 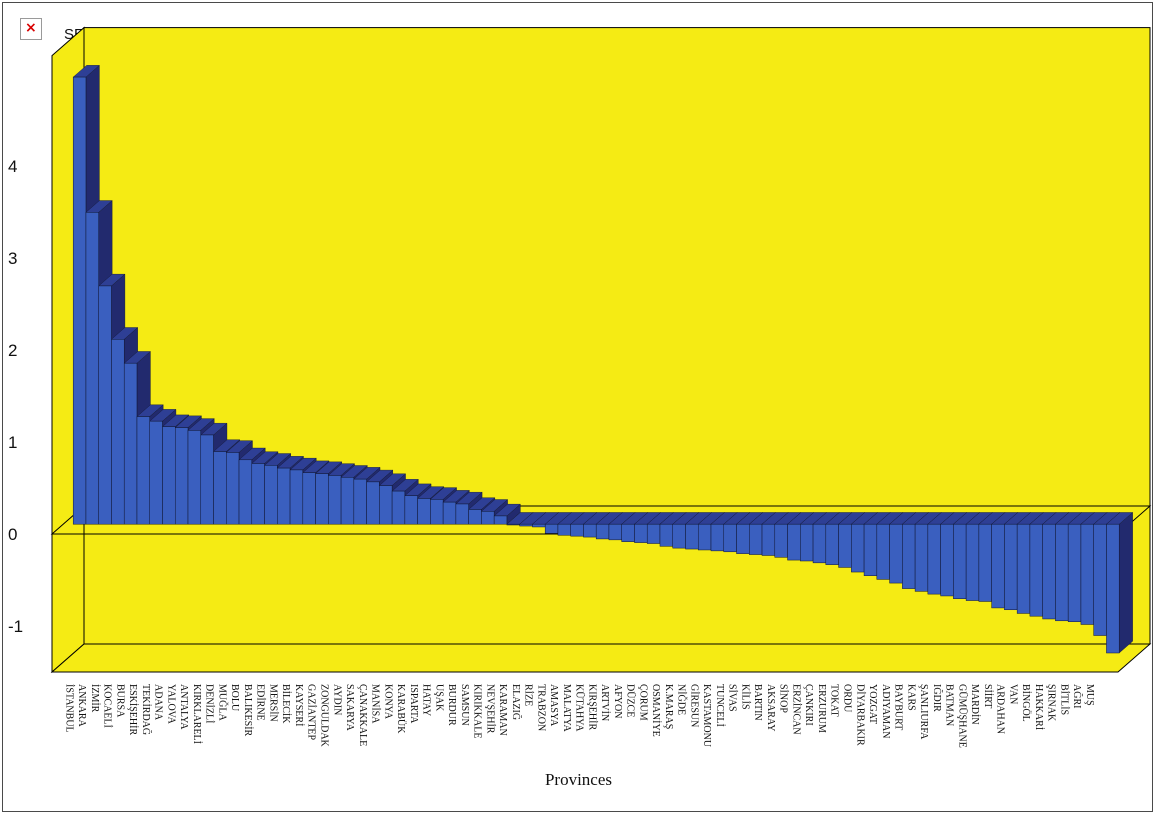 What do you see at coordinates (910, 697) in the screenshot?
I see `x-tick-label: KARS` at bounding box center [910, 697].